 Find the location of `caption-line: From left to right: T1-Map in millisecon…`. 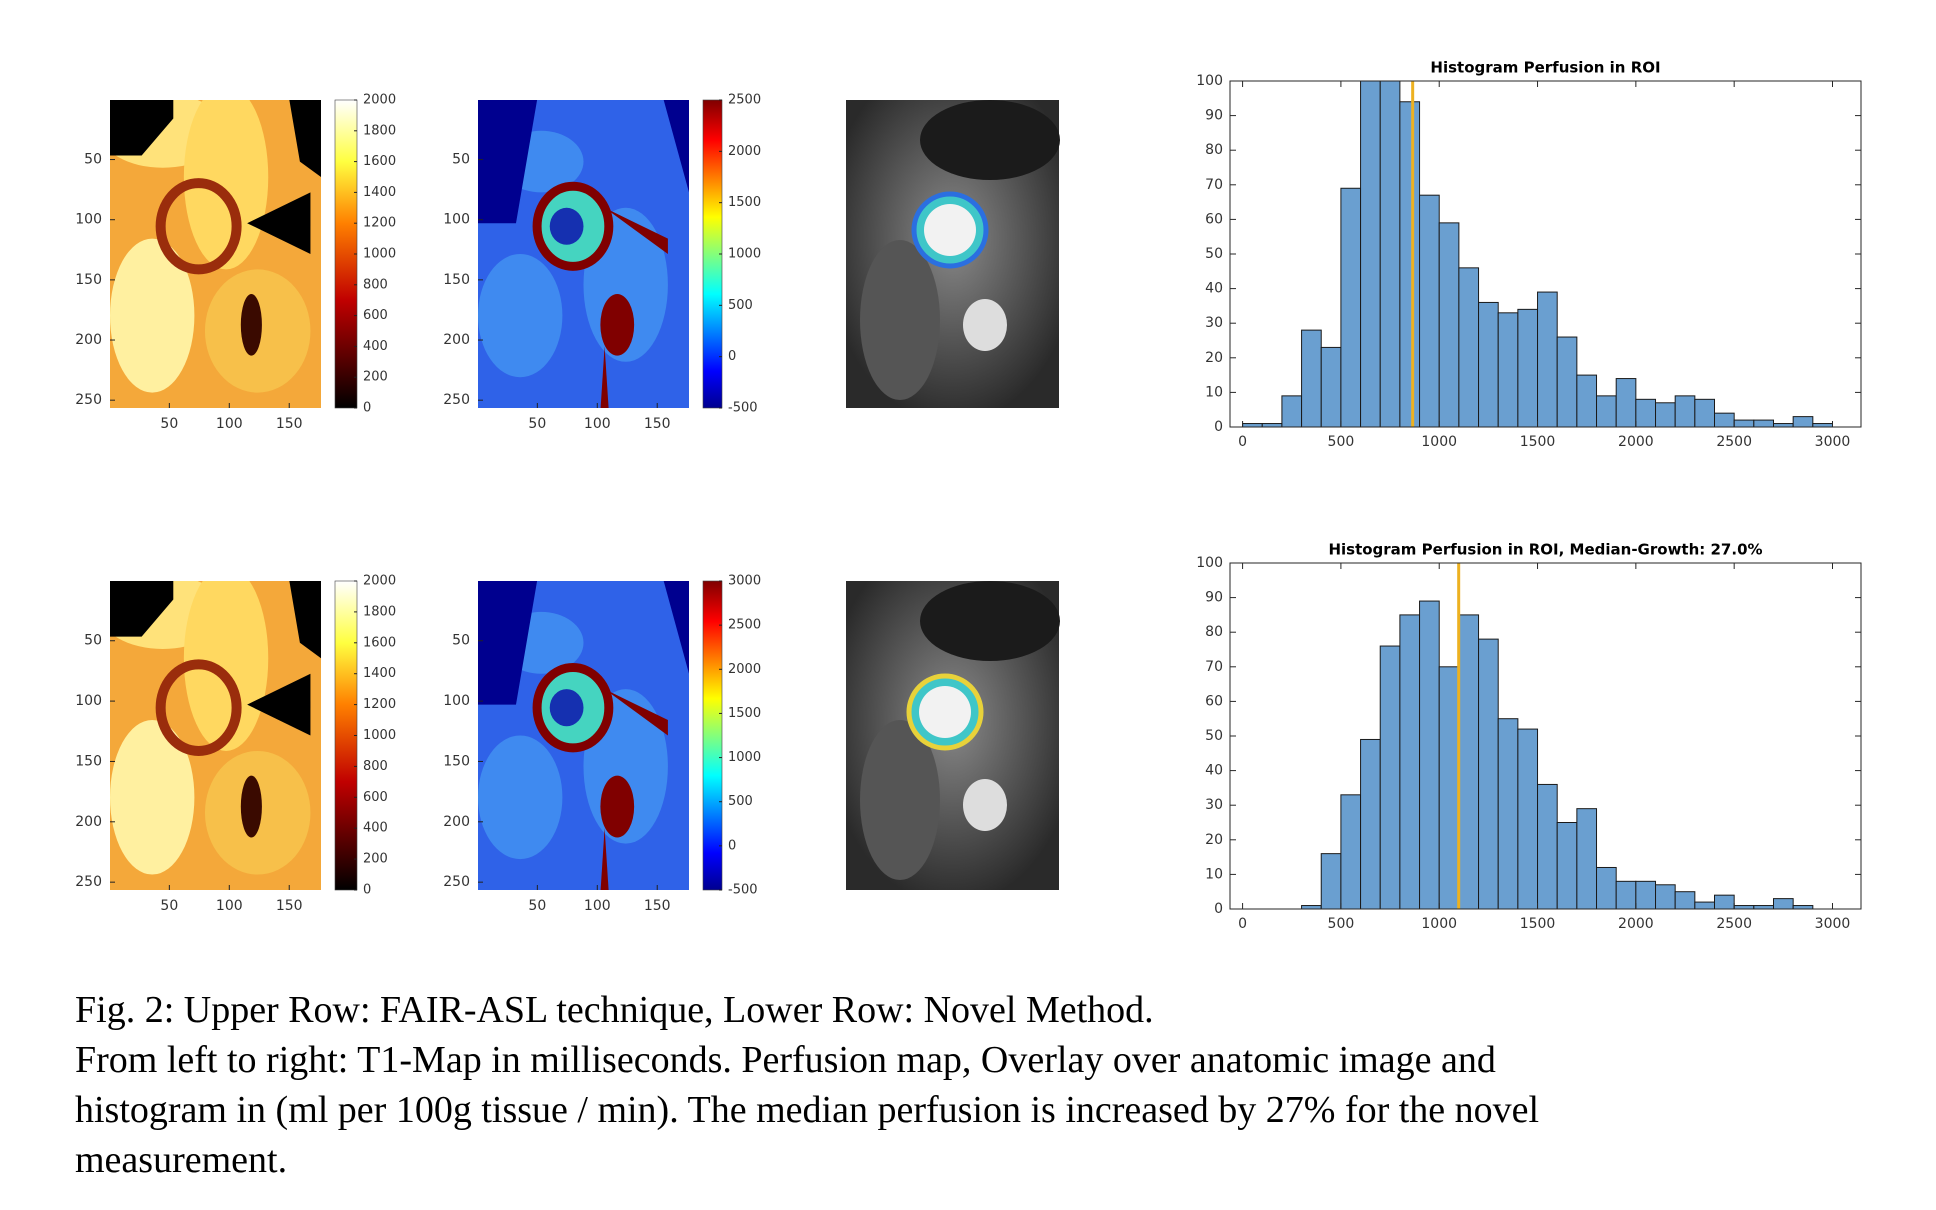

caption-line: From left to right: T1-Map in millisecon… is located at coordinates (785, 1060).